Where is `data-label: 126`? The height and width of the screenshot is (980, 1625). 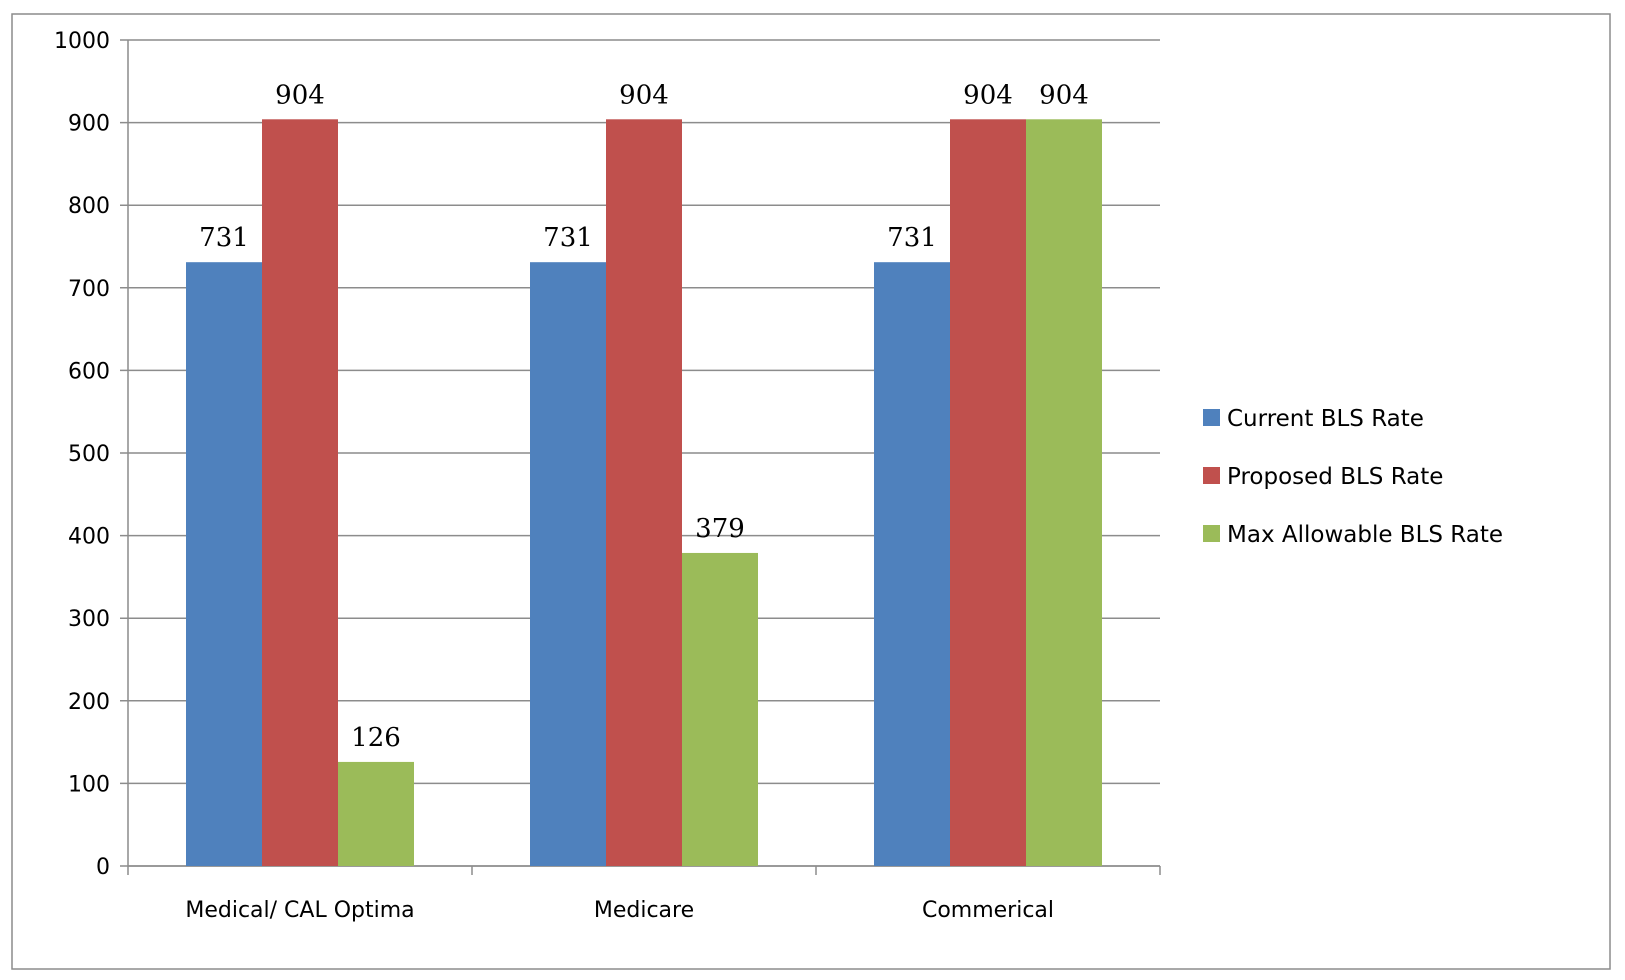 data-label: 126 is located at coordinates (376, 738).